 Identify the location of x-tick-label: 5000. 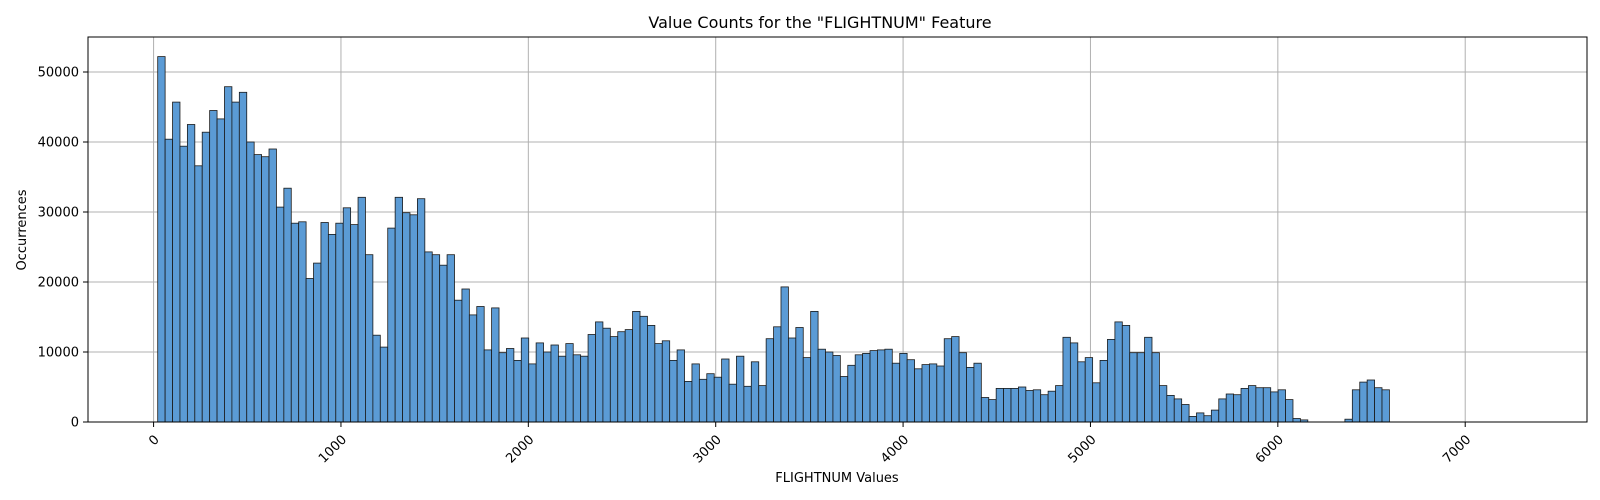
(1082, 449).